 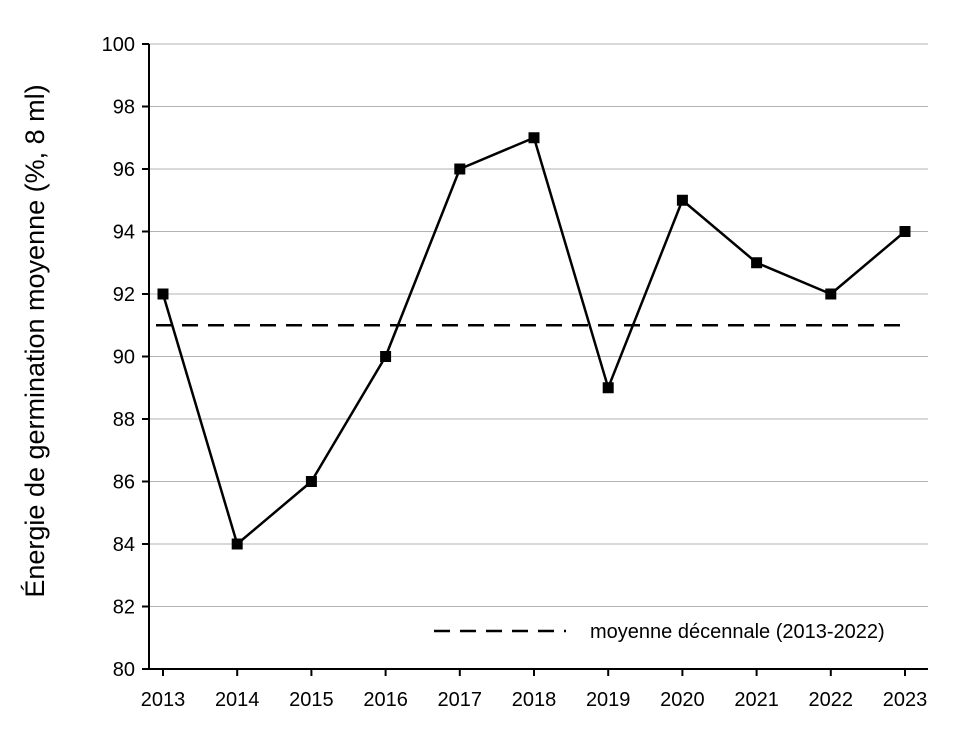 What do you see at coordinates (237, 700) in the screenshot?
I see `x-tick-label: 2014` at bounding box center [237, 700].